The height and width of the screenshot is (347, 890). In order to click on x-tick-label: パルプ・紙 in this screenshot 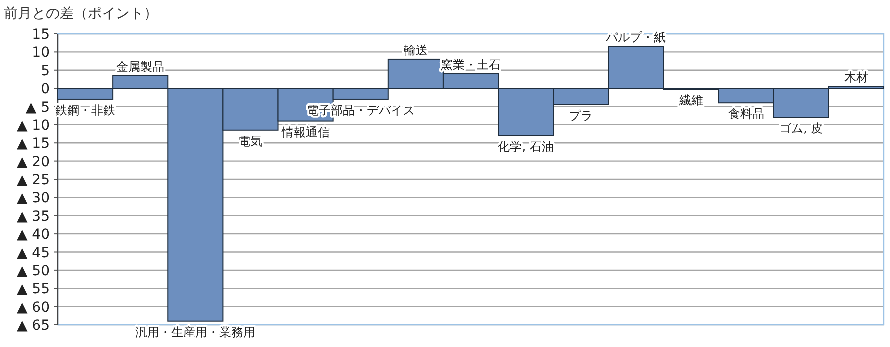, I will do `click(635, 37)`.